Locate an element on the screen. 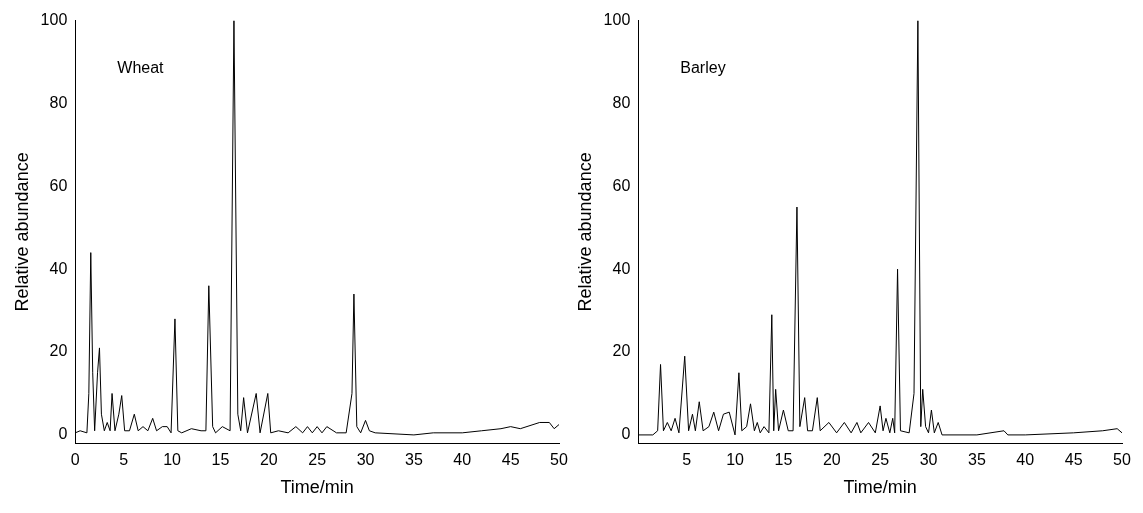 This screenshot has height=513, width=1143. annotation: Barley is located at coordinates (703, 68).